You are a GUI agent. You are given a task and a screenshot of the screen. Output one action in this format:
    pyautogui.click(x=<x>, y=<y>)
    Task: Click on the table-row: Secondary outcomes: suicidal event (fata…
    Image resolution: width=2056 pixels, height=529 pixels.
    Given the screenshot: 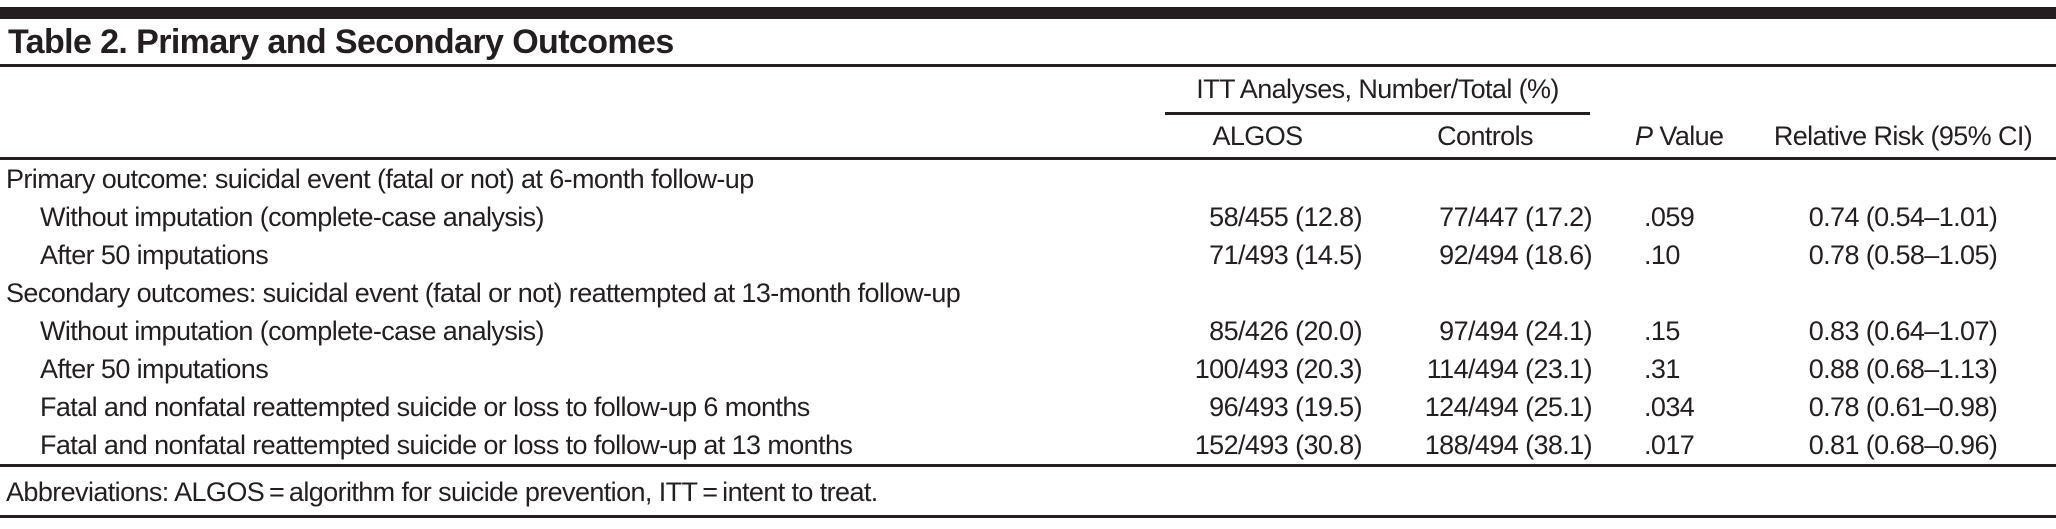 What is the action you would take?
    pyautogui.click(x=1028, y=293)
    